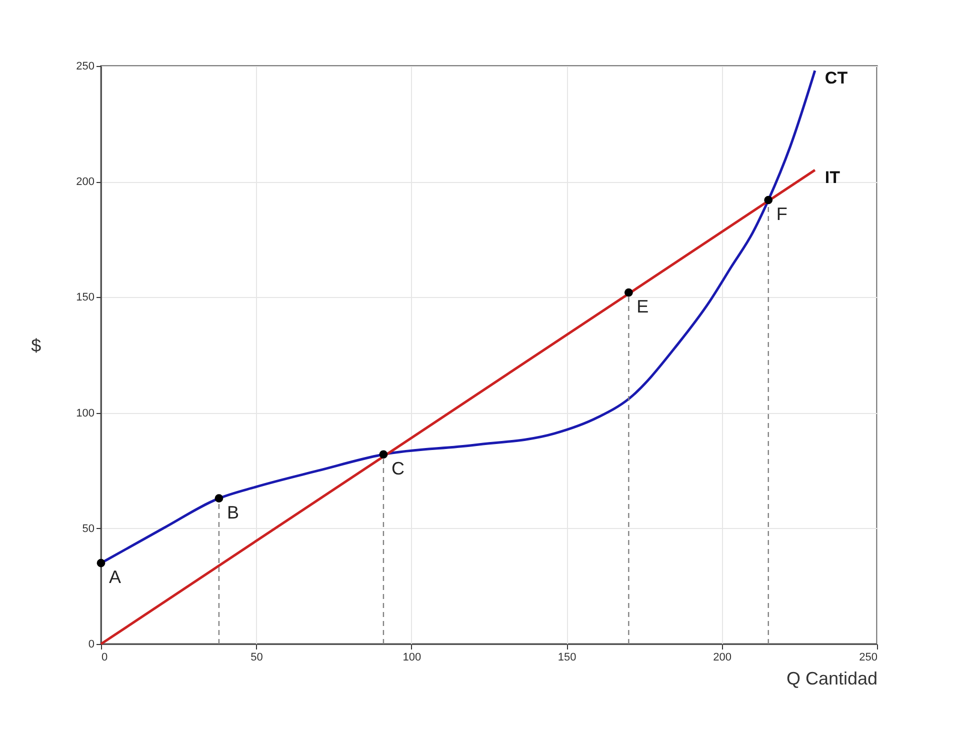  What do you see at coordinates (88, 528) in the screenshot?
I see `y-tick-label: 50` at bounding box center [88, 528].